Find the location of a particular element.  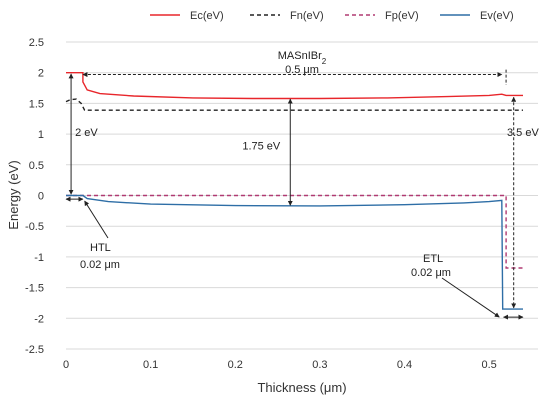

y-tick-label: -2.5 is located at coordinates (34, 350).